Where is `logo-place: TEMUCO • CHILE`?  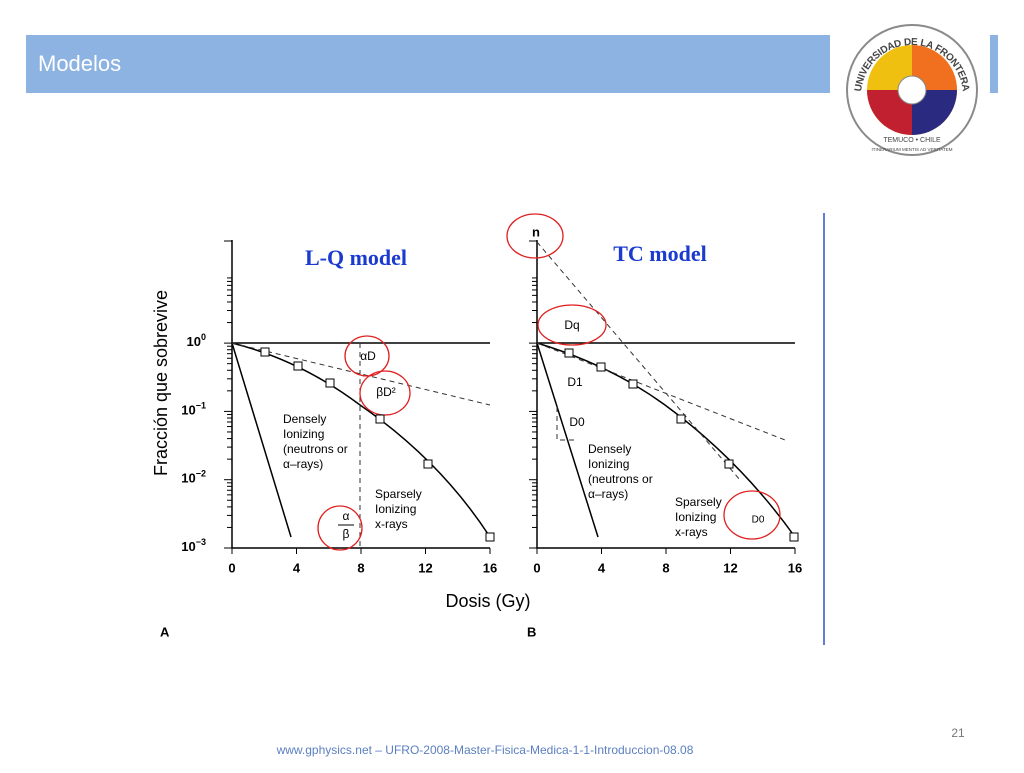 logo-place: TEMUCO • CHILE is located at coordinates (912, 140).